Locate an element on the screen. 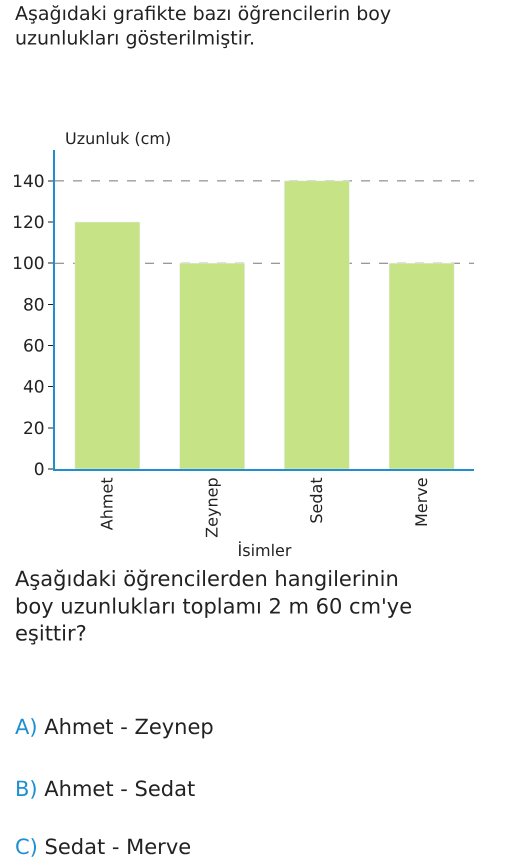  text: A) Ahmet - Zeynep is located at coordinates (114, 727).